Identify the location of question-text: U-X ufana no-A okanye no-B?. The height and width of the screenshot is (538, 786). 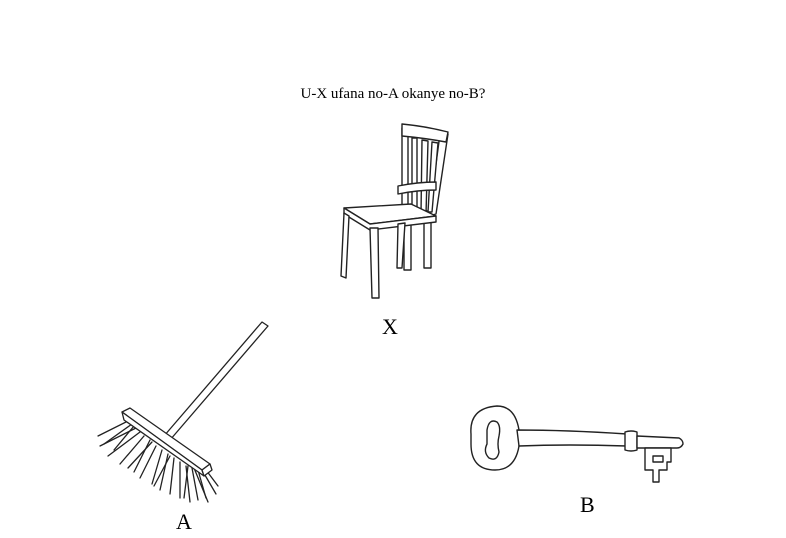
(393, 94).